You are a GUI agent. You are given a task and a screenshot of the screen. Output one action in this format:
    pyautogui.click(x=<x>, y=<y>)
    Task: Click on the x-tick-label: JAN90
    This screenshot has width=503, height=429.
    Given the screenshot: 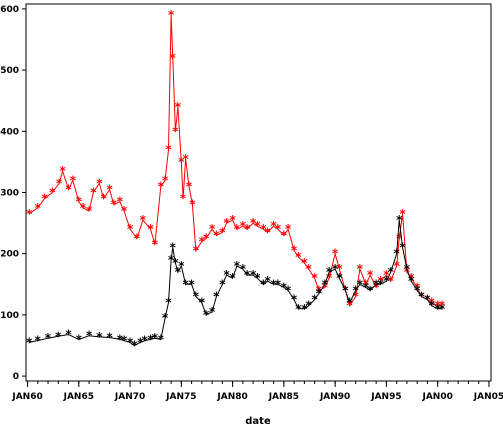 What is the action you would take?
    pyautogui.click(x=334, y=397)
    